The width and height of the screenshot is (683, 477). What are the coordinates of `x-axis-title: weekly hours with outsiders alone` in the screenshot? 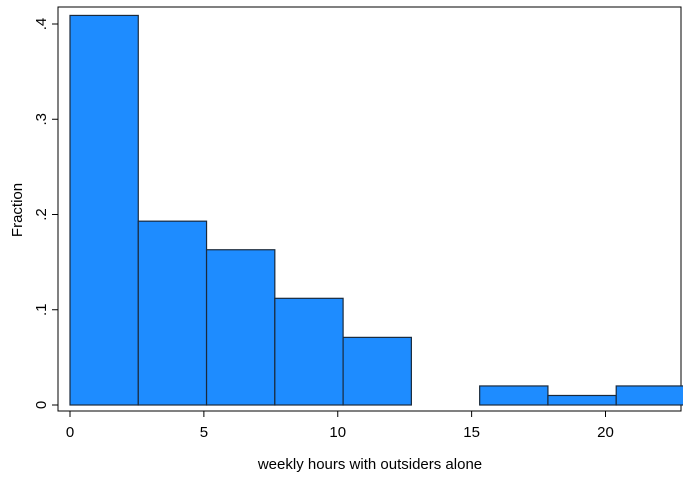 It's located at (369, 464).